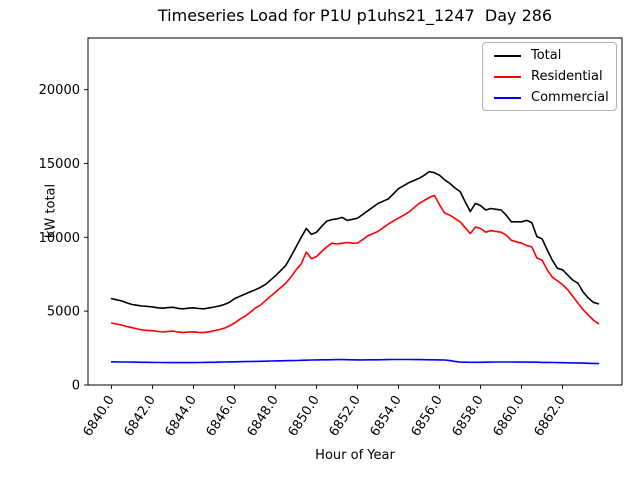 The image size is (640, 480). What do you see at coordinates (345, 416) in the screenshot?
I see `x-tick-label: 6852.0` at bounding box center [345, 416].